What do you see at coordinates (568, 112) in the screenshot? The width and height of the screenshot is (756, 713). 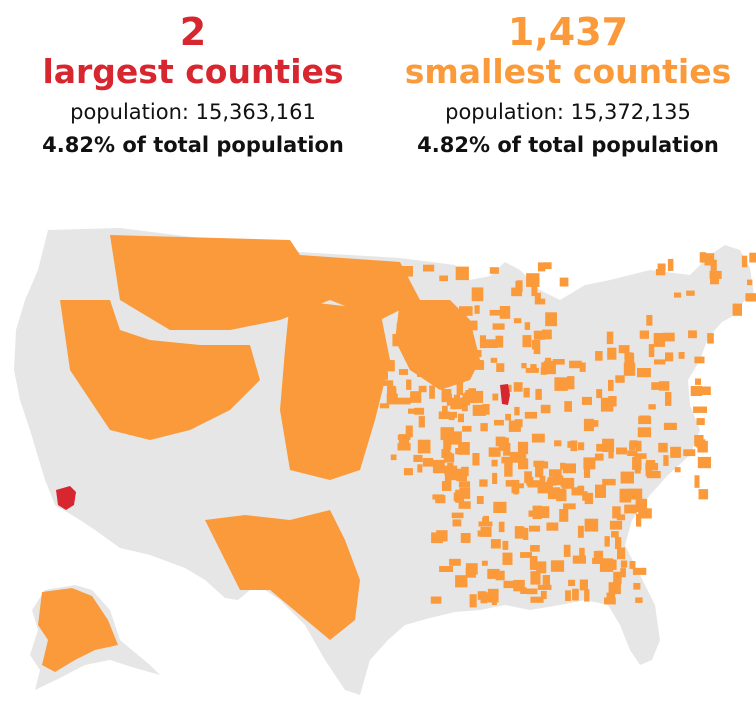 I see `smallest-population: population: 15,372,135` at bounding box center [568, 112].